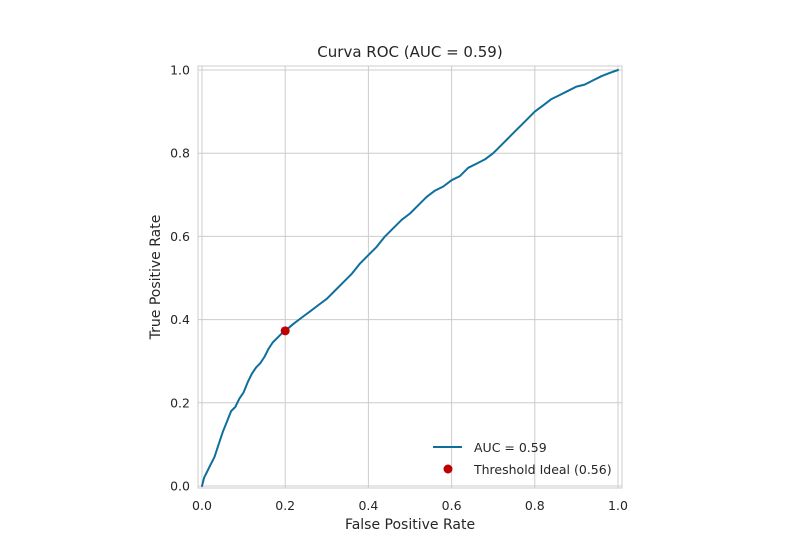  Describe the element at coordinates (180, 319) in the screenshot. I see `y-tick-label: 0.4` at that location.